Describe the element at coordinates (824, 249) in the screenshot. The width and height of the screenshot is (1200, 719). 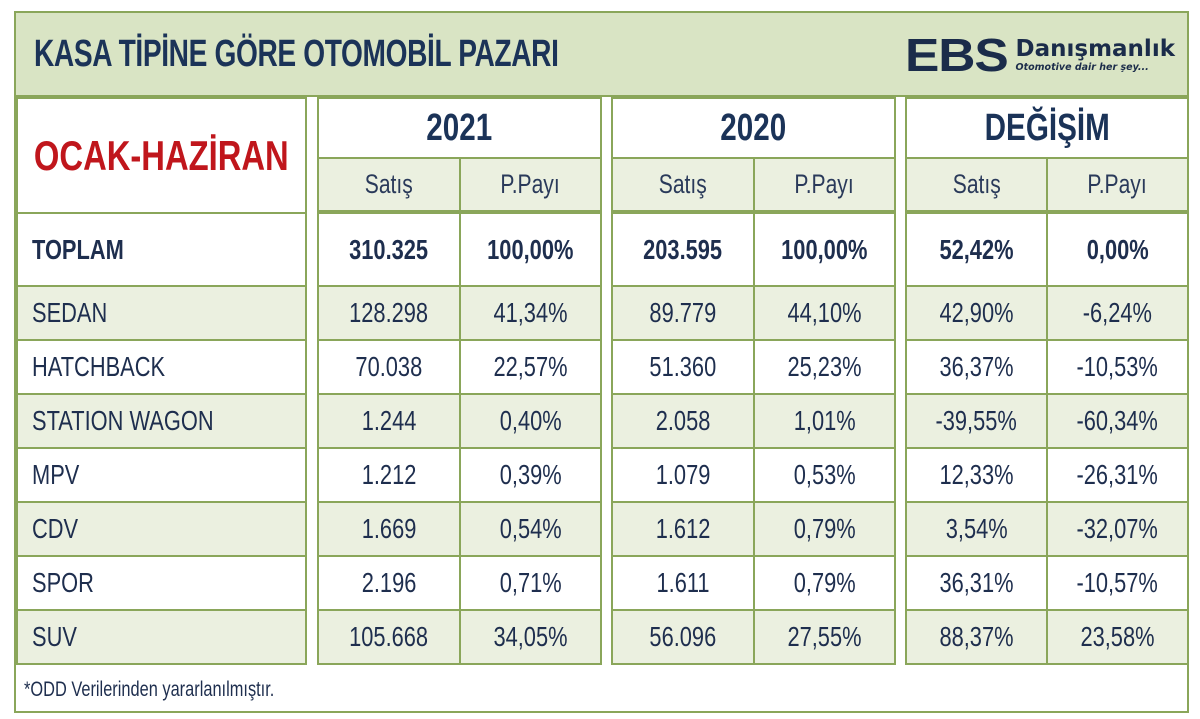
I see `cell-v2020_share-text: 100,00%` at that location.